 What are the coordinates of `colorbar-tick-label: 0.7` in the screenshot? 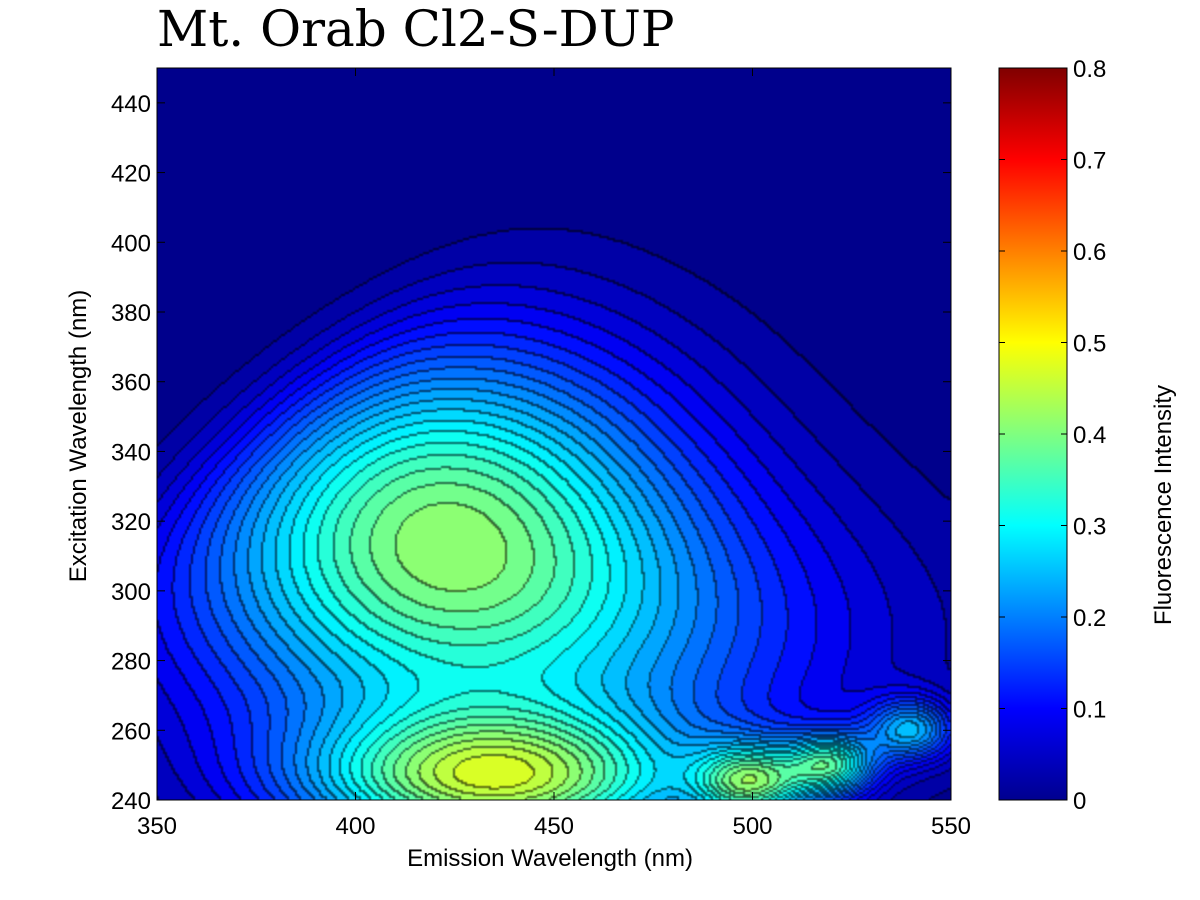 It's located at (1089, 161).